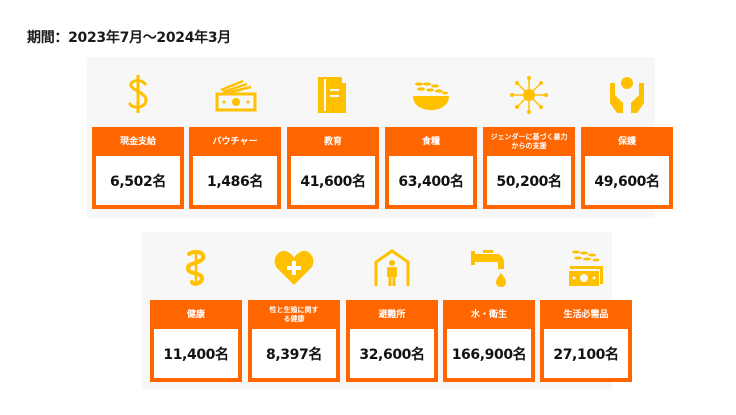 The width and height of the screenshot is (736, 415). What do you see at coordinates (488, 315) in the screenshot?
I see `category-label: 水・衛生` at bounding box center [488, 315].